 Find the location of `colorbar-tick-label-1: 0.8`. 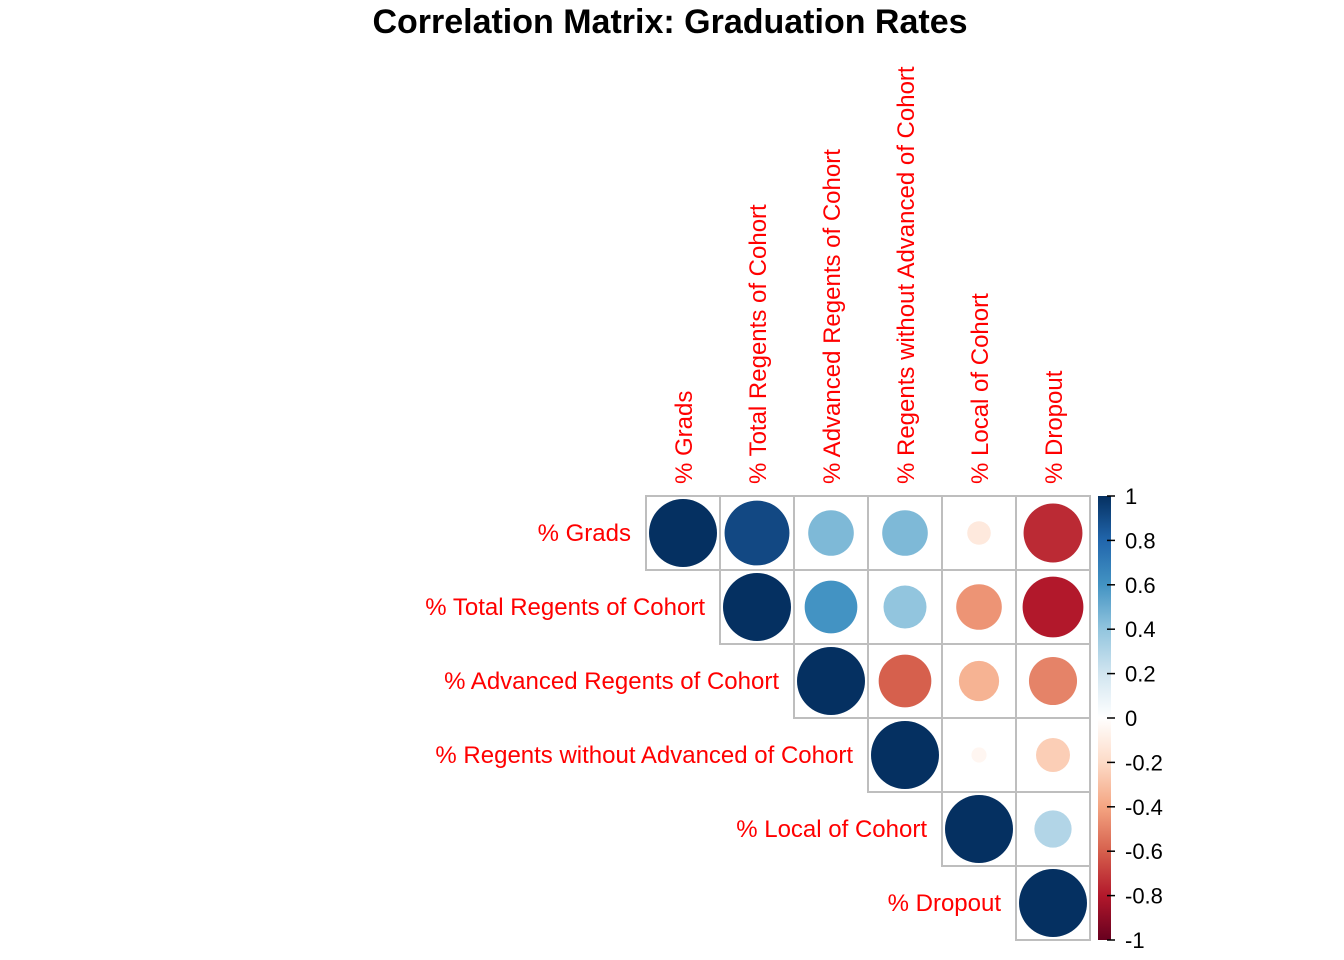

colorbar-tick-label-1: 0.8 is located at coordinates (1140, 540).